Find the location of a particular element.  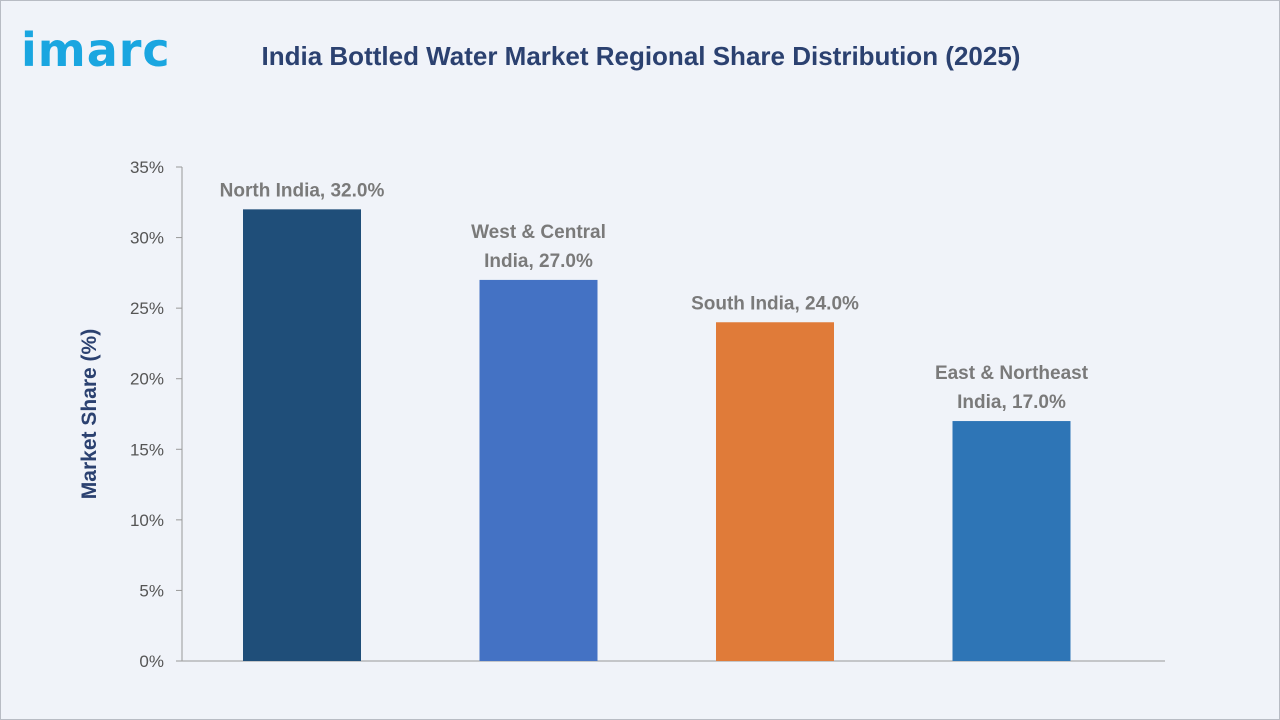

bar-data-label: India, 17.0% is located at coordinates (1011, 402).